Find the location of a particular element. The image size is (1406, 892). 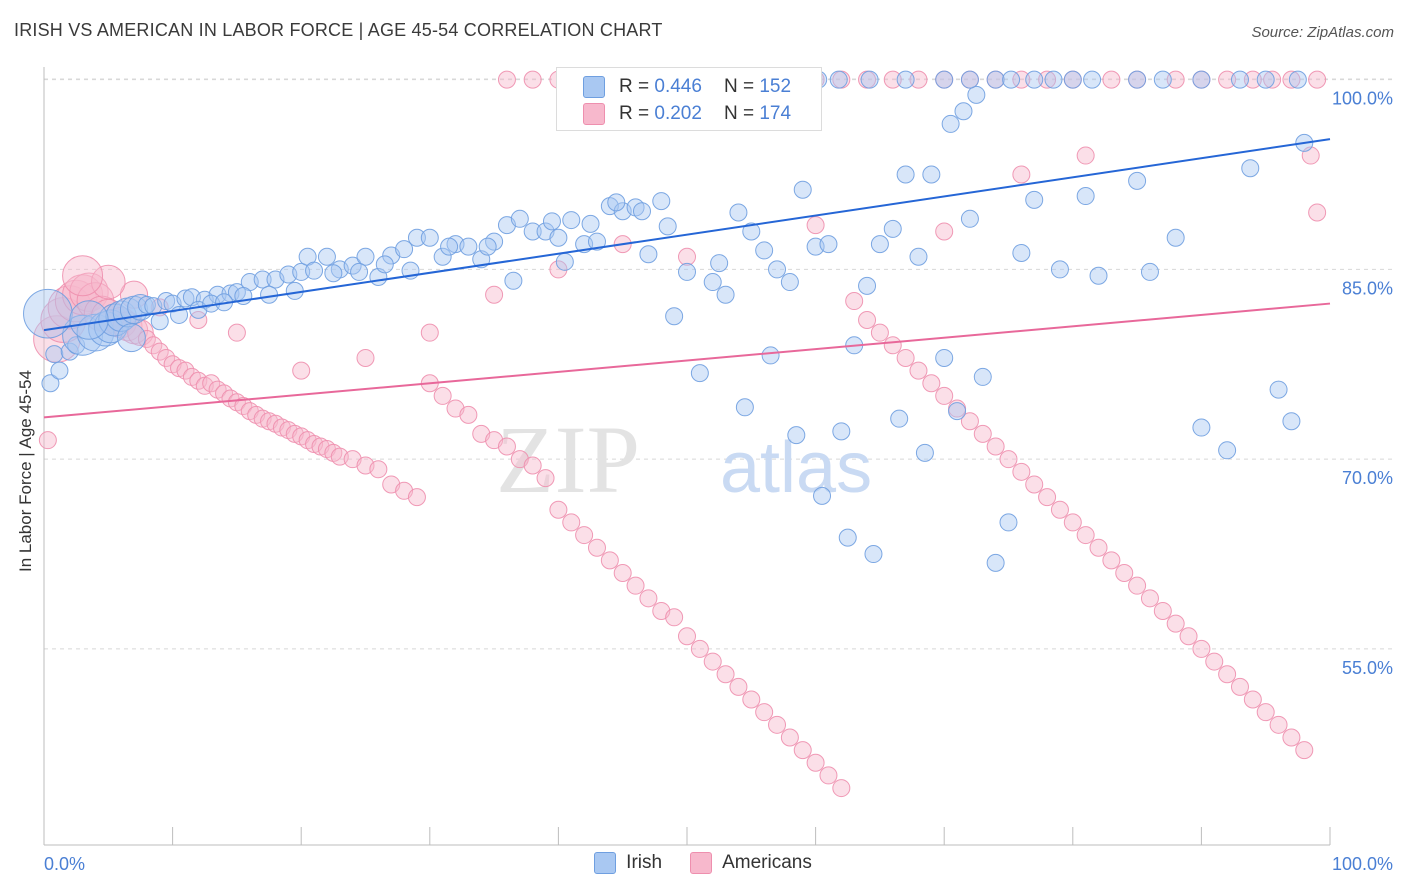

legend-item-americans: Americans is located at coordinates (751, 863).